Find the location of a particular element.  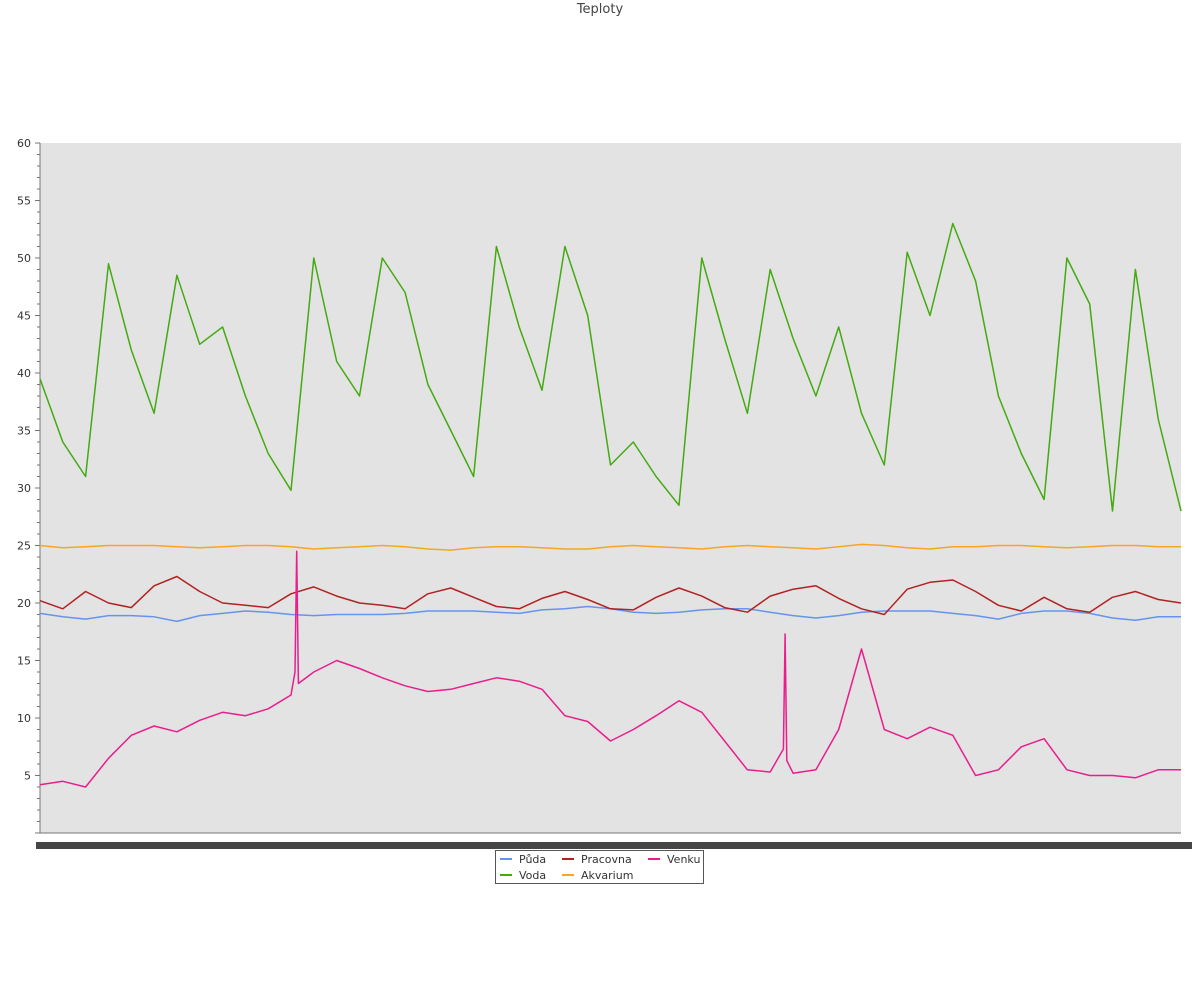

y-axis: 5 10 15 20 25 30 35 40 45 50 55 60 is located at coordinates (29, 485).